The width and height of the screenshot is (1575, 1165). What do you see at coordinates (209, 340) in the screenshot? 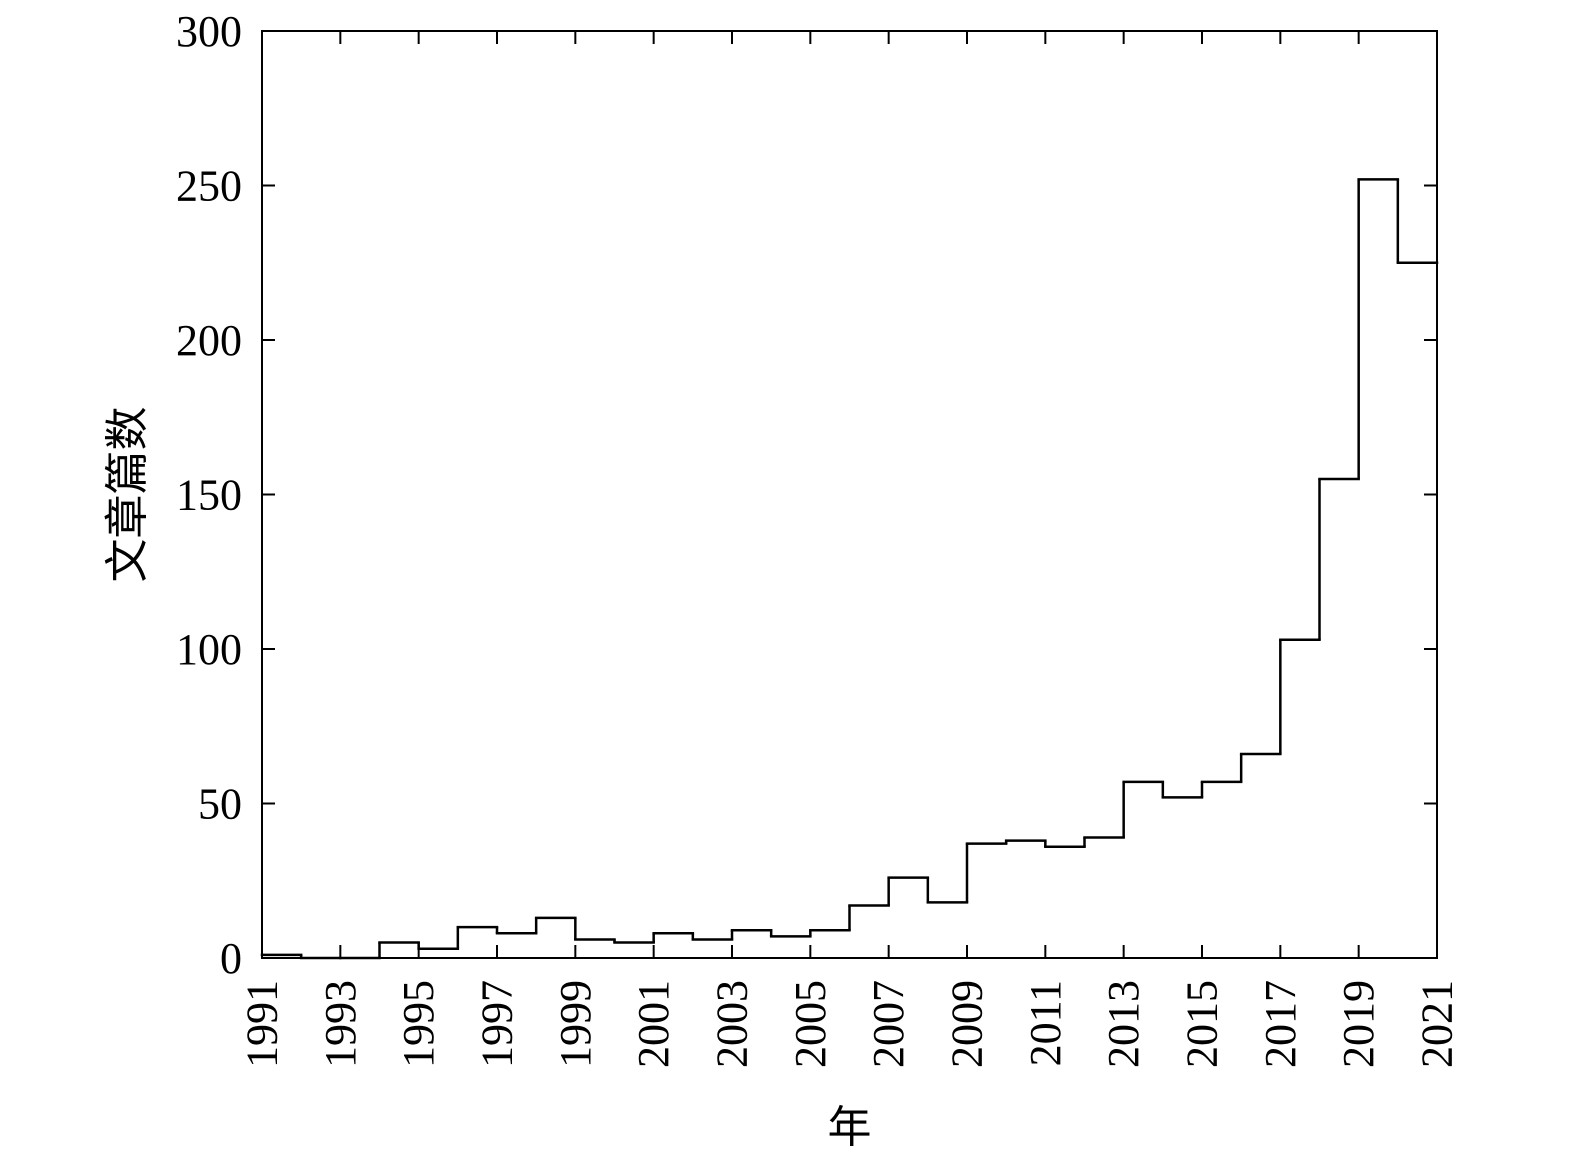
I see `y-tick-label-200: 200` at bounding box center [209, 340].